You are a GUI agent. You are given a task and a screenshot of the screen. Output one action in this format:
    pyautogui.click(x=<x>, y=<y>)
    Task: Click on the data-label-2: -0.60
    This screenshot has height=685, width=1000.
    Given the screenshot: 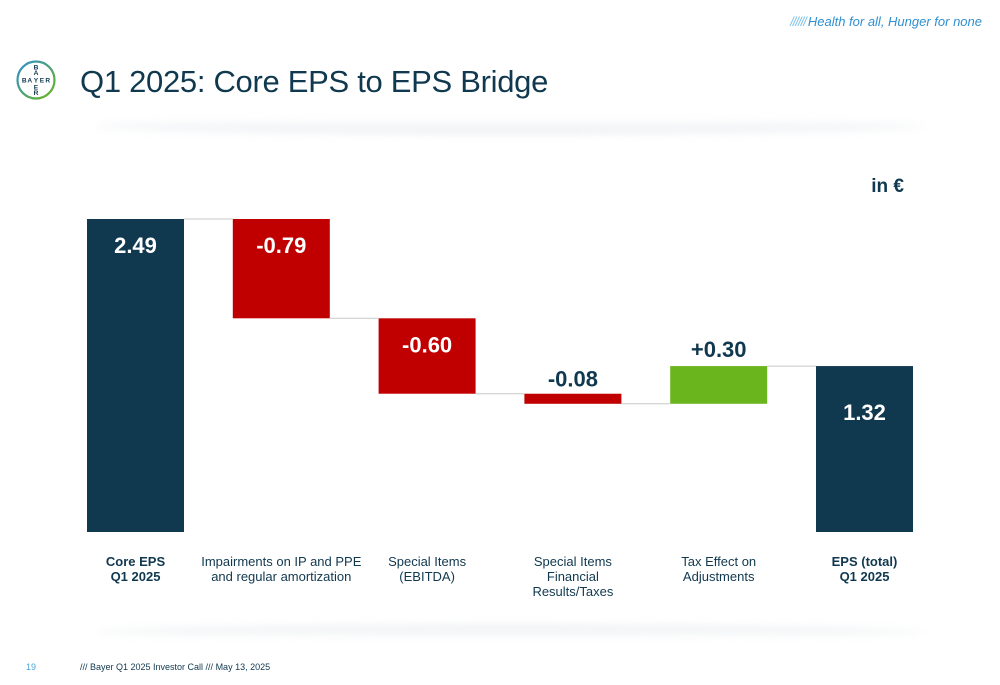 What is the action you would take?
    pyautogui.click(x=427, y=344)
    